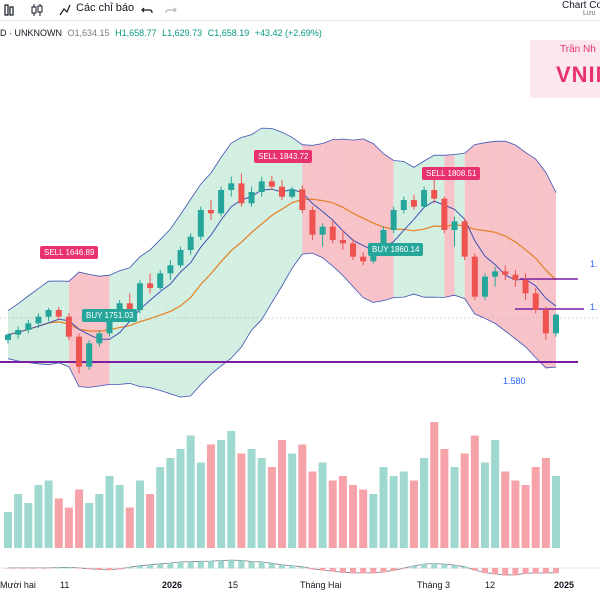 The width and height of the screenshot is (600, 600). What do you see at coordinates (172, 585) in the screenshot?
I see `x-axis-label: 2026` at bounding box center [172, 585].